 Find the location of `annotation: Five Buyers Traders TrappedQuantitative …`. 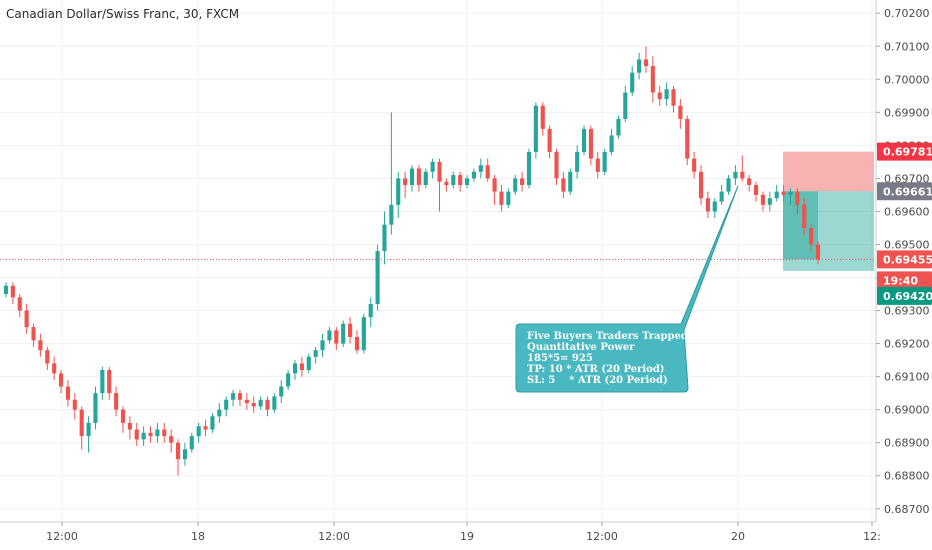

annotation: Five Buyers Traders TrappedQuantitative … is located at coordinates (627, 289).